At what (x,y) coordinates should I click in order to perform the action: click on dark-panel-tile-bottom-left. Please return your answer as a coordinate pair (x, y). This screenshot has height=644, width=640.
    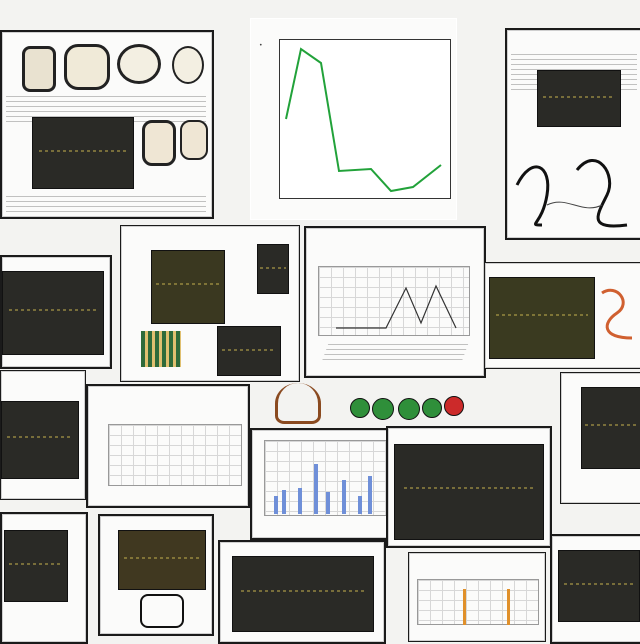
    Looking at the image, I should click on (44, 578).